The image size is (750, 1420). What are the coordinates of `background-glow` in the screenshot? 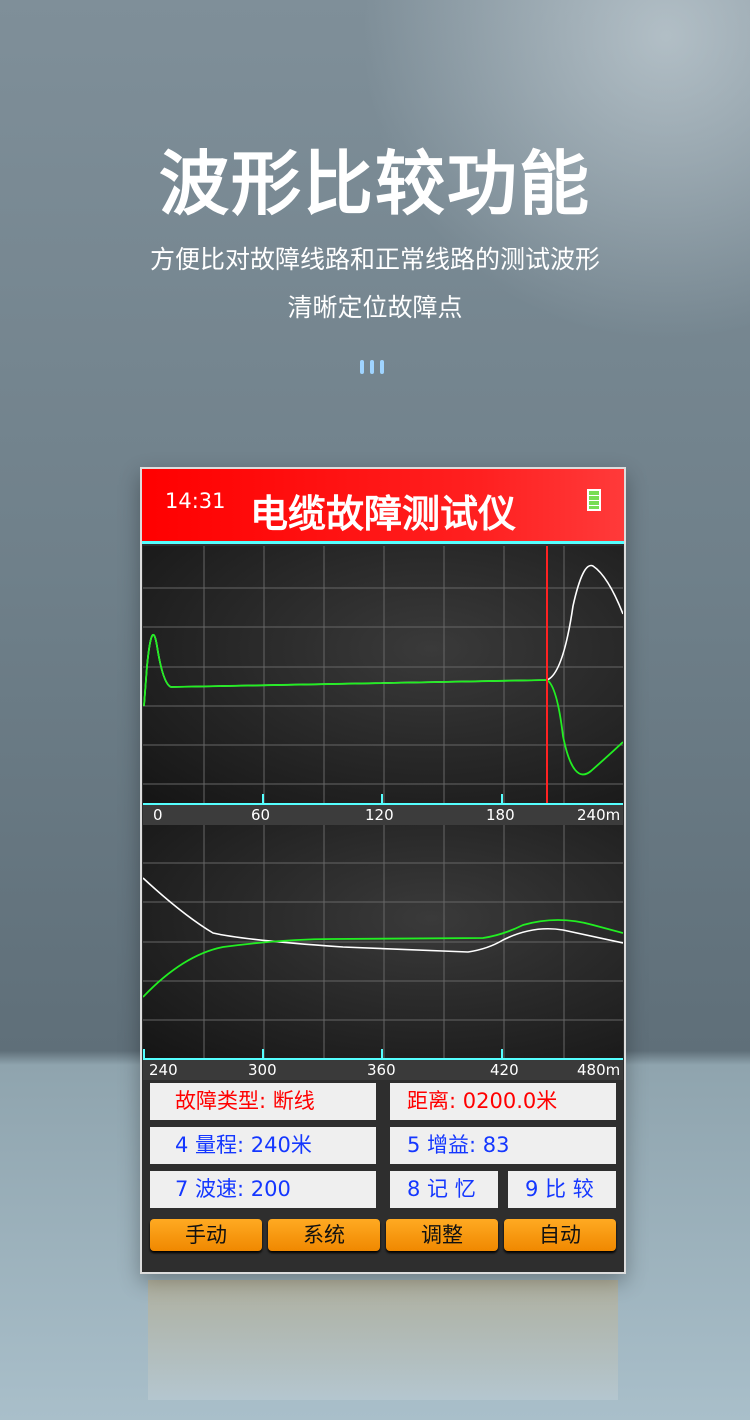 It's located at (540, 180).